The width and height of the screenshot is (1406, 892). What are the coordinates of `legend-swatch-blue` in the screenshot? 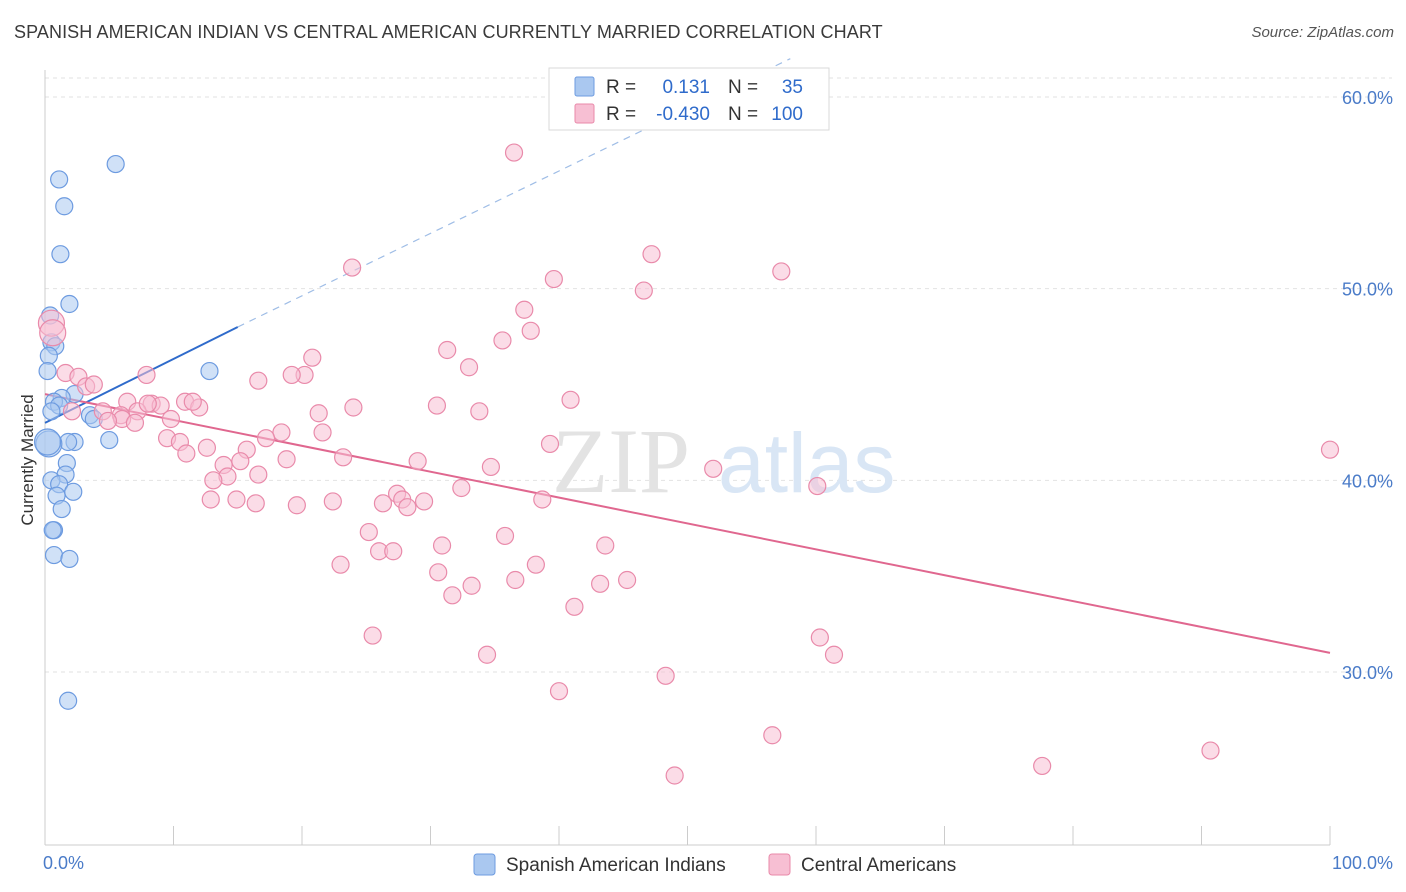 It's located at (584, 86).